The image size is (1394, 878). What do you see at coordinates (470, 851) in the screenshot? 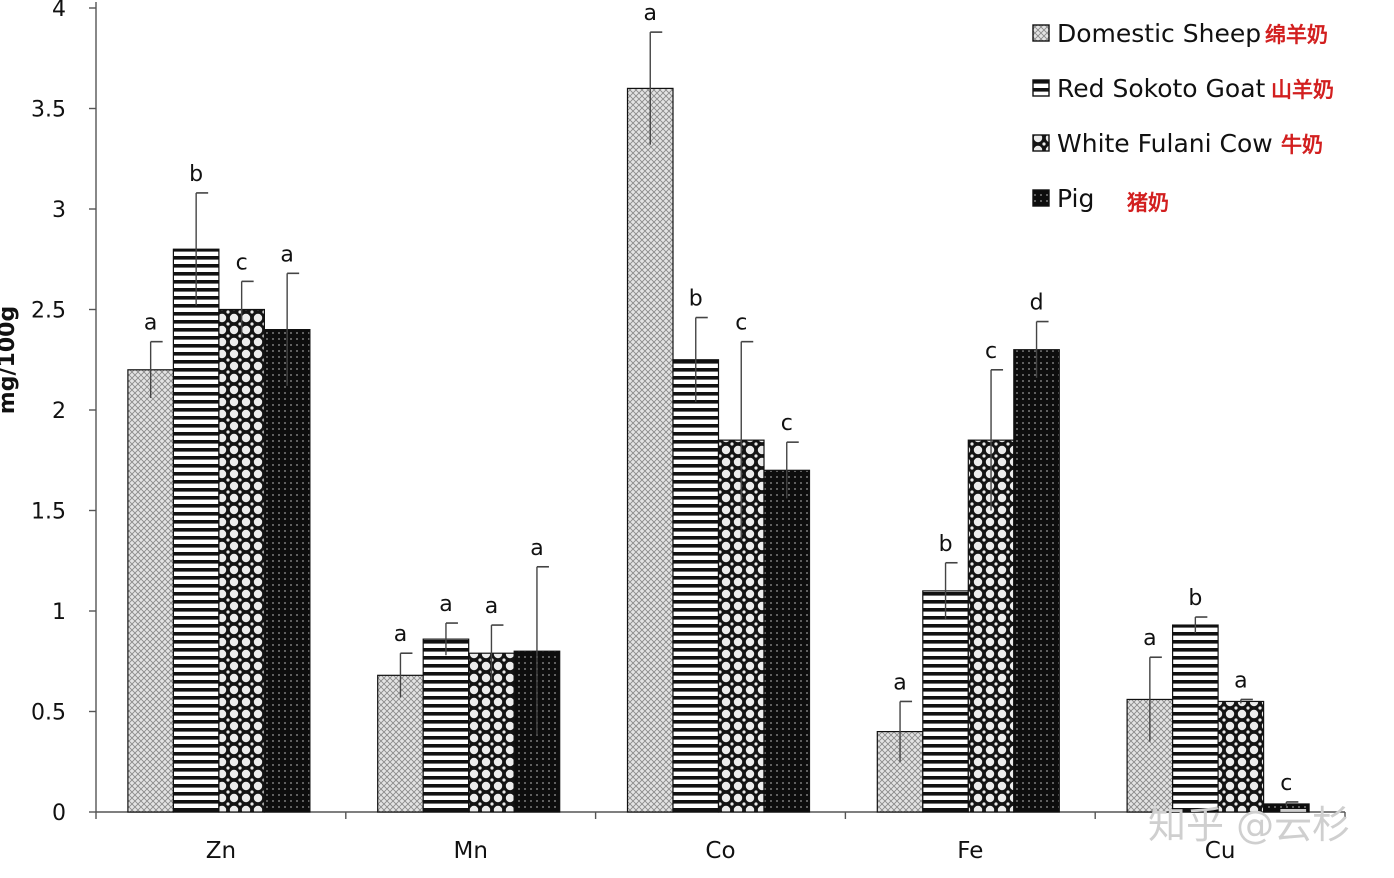
I see `x-category-label: Mn` at bounding box center [470, 851].